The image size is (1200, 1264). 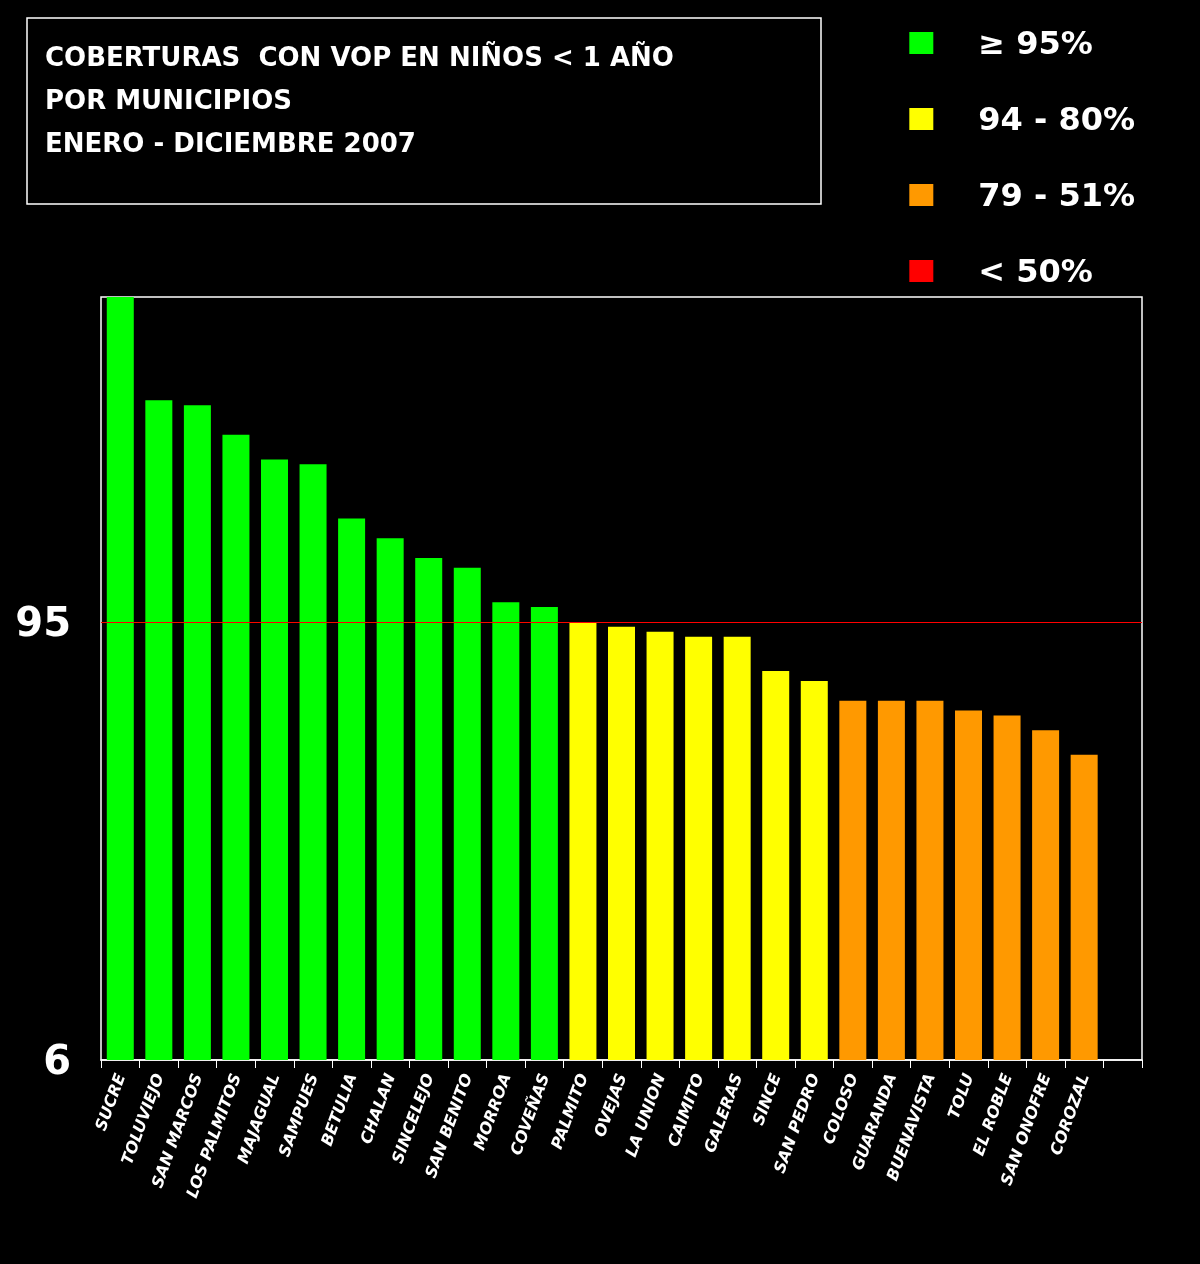 What do you see at coordinates (57, 1060) in the screenshot?
I see `y-tick-label: 6` at bounding box center [57, 1060].